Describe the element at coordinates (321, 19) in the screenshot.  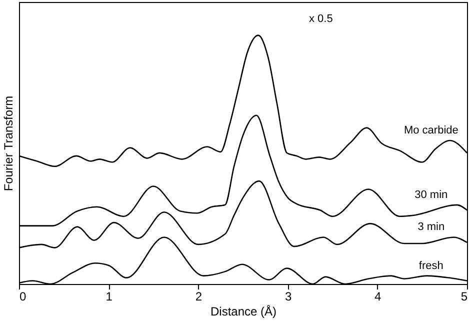
I see `text: x 0.5` at that location.